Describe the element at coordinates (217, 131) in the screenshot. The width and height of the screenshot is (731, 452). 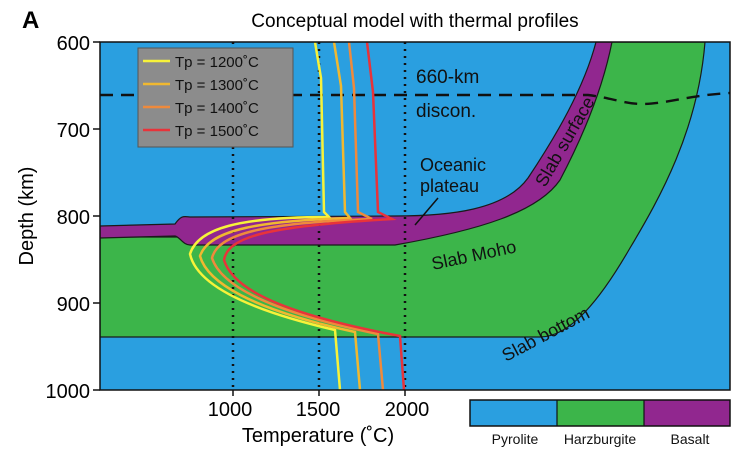
I see `legend-label-1500: Tp = 1500˚C` at that location.